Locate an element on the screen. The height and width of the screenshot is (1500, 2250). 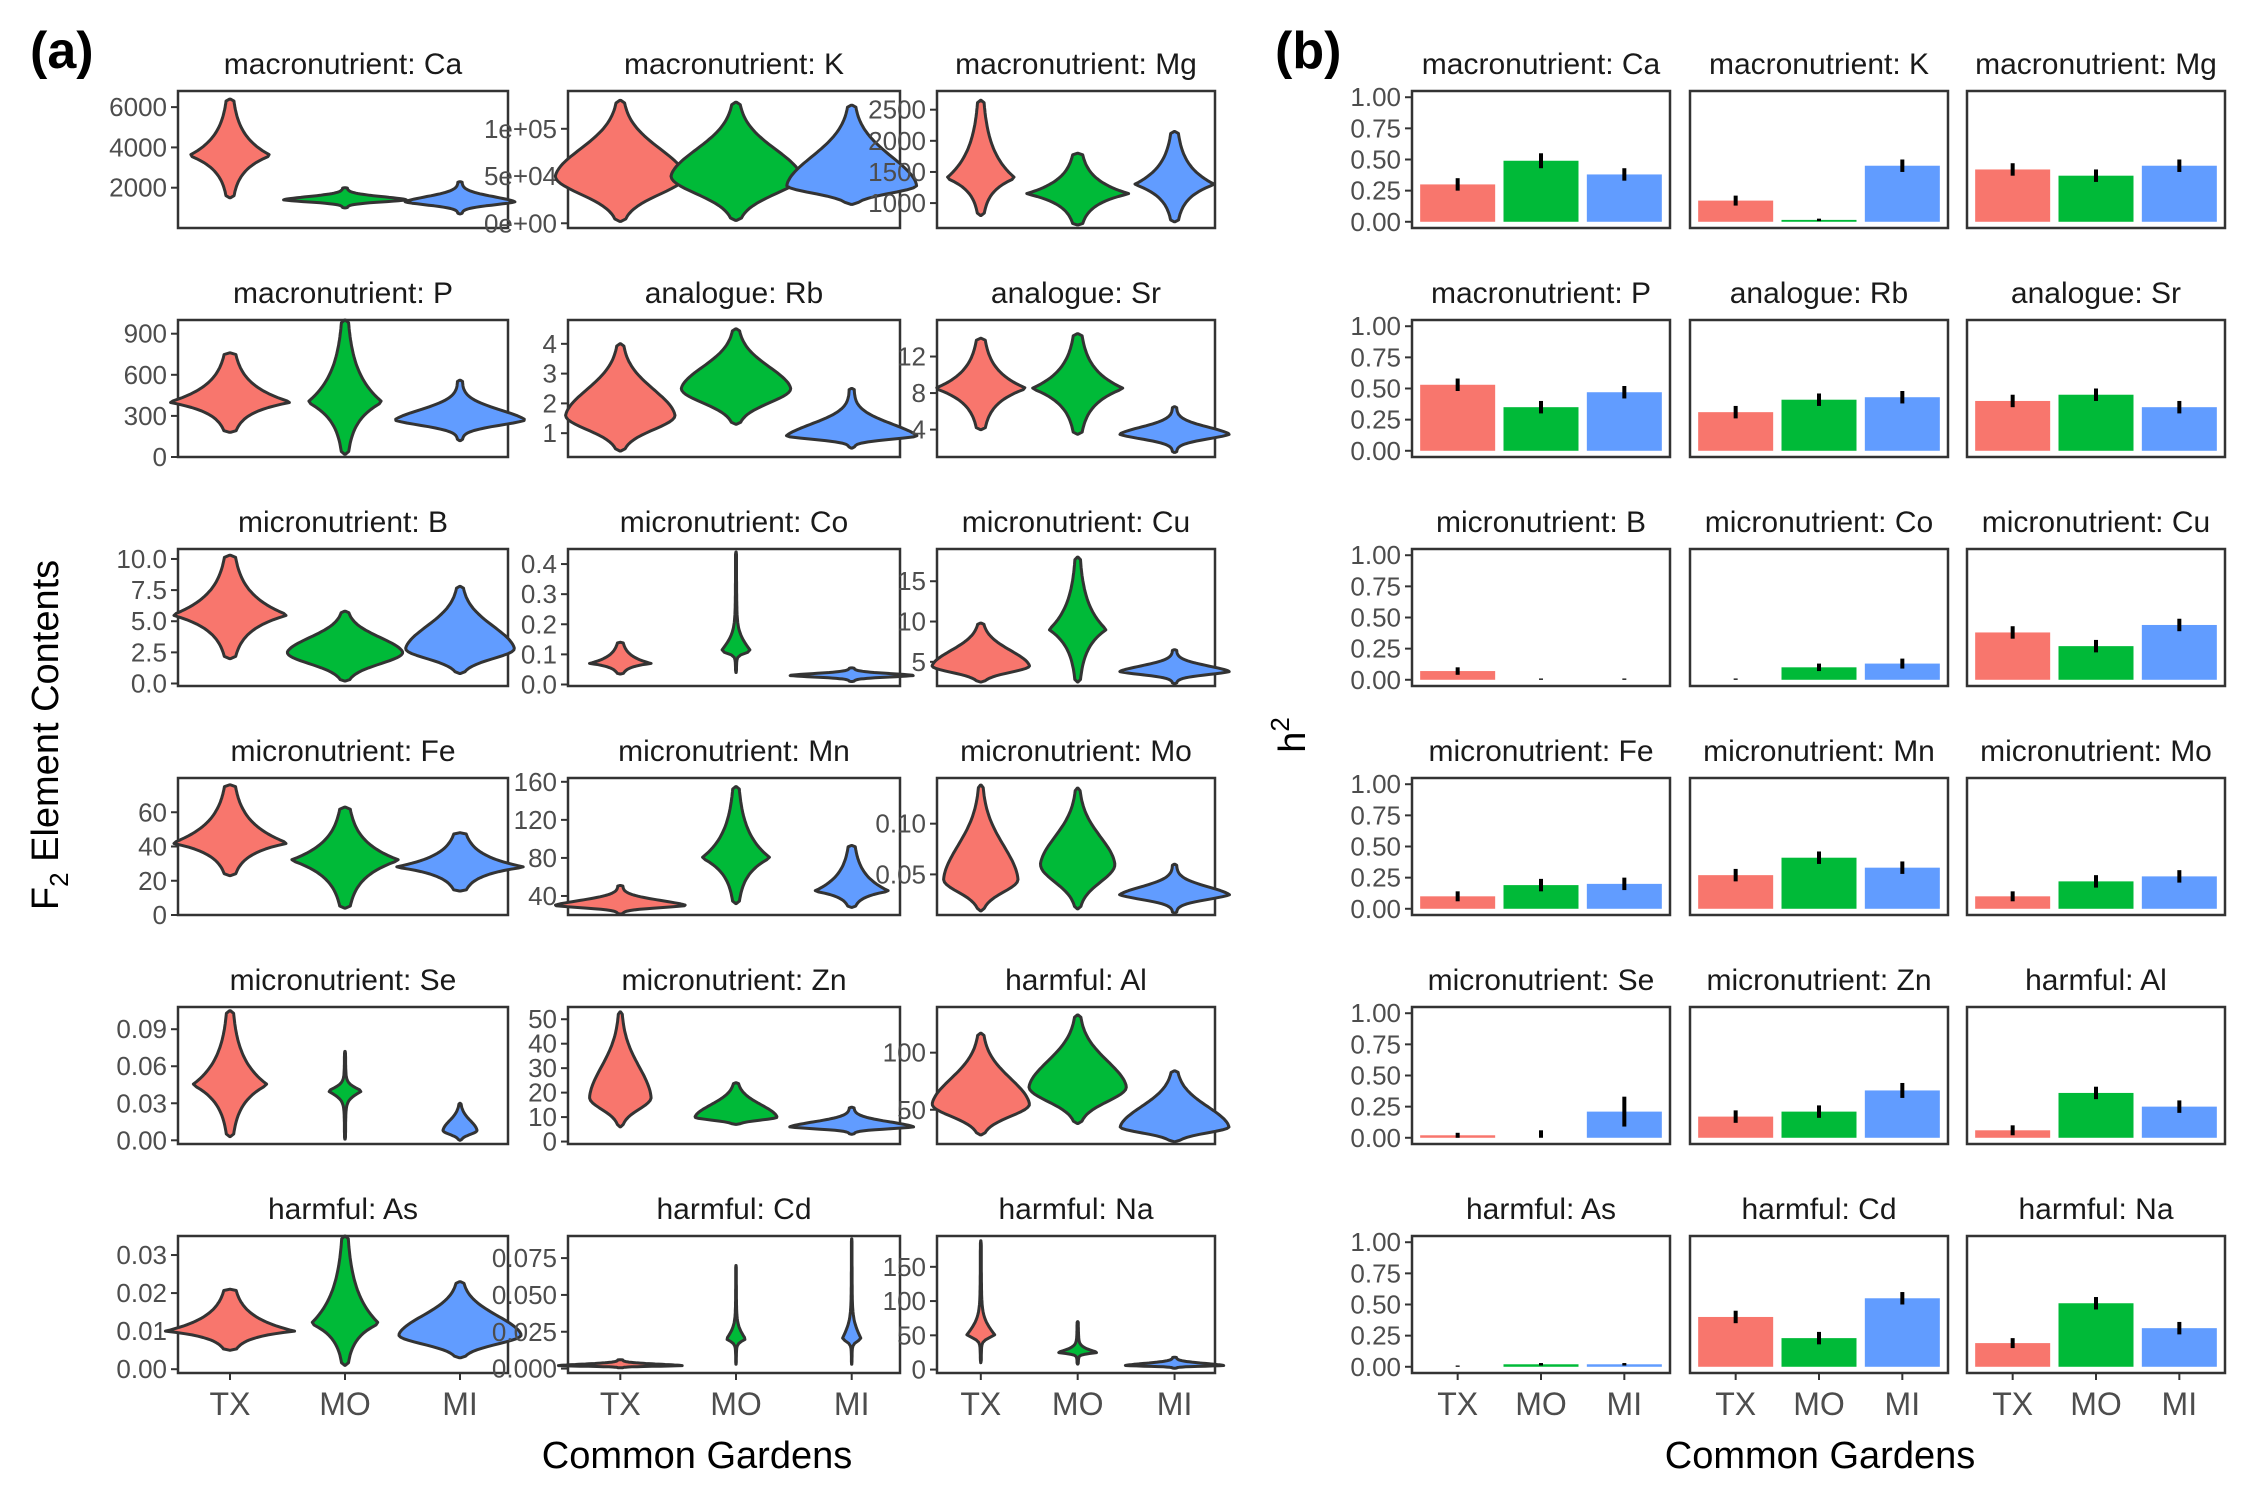
y-tick-label: 160 is located at coordinates (535, 782).